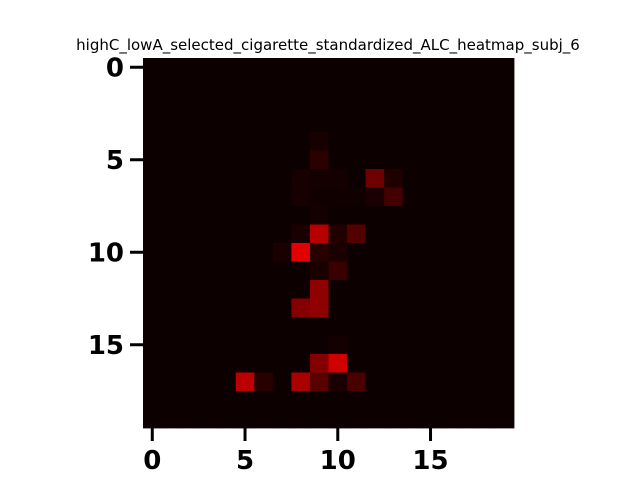 The image size is (640, 480). I want to click on x-tick-label: 10, so click(338, 461).